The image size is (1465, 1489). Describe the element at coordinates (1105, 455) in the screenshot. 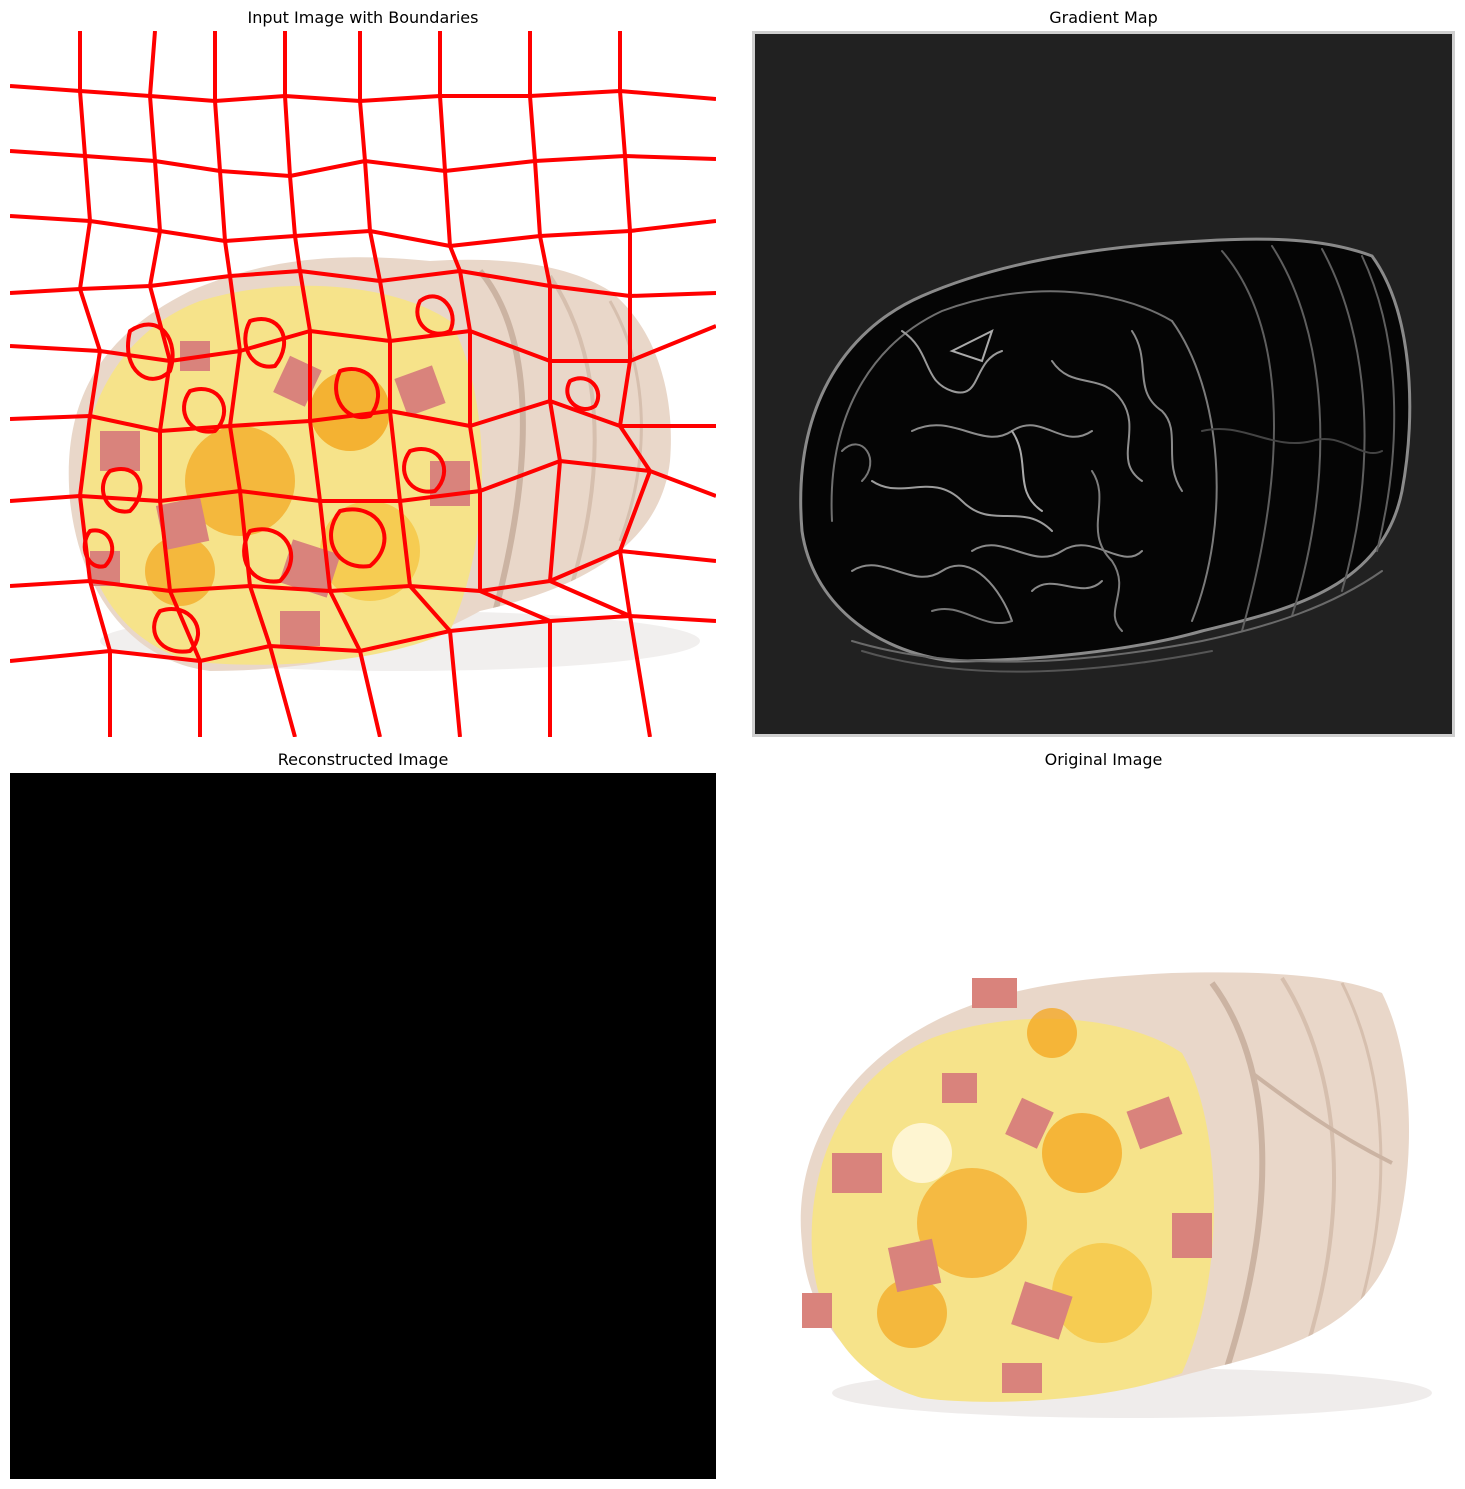

I see `gradient-edges` at that location.